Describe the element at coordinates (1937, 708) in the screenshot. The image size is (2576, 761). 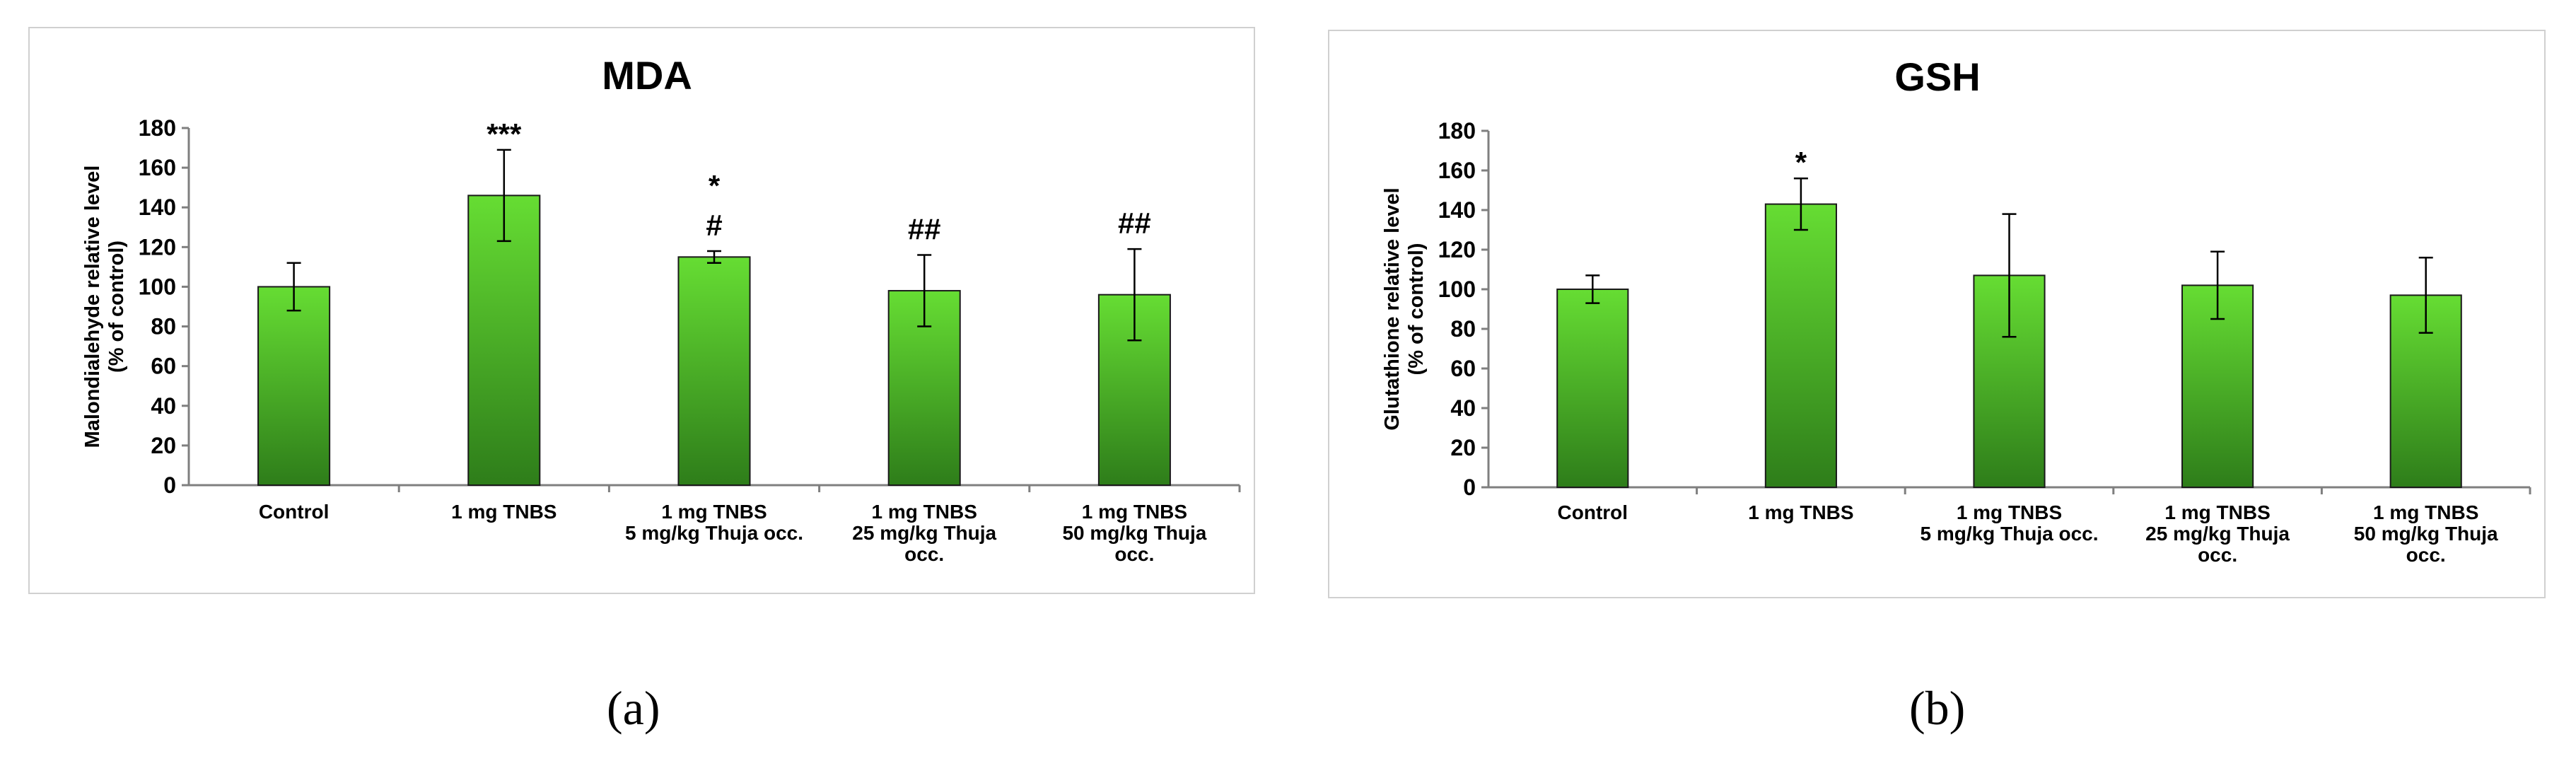
I see `panel-label-b: (b)` at that location.